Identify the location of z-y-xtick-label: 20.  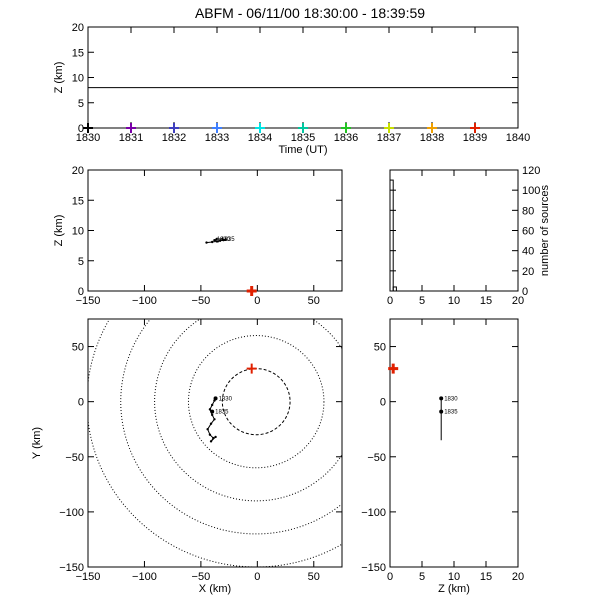
(518, 577).